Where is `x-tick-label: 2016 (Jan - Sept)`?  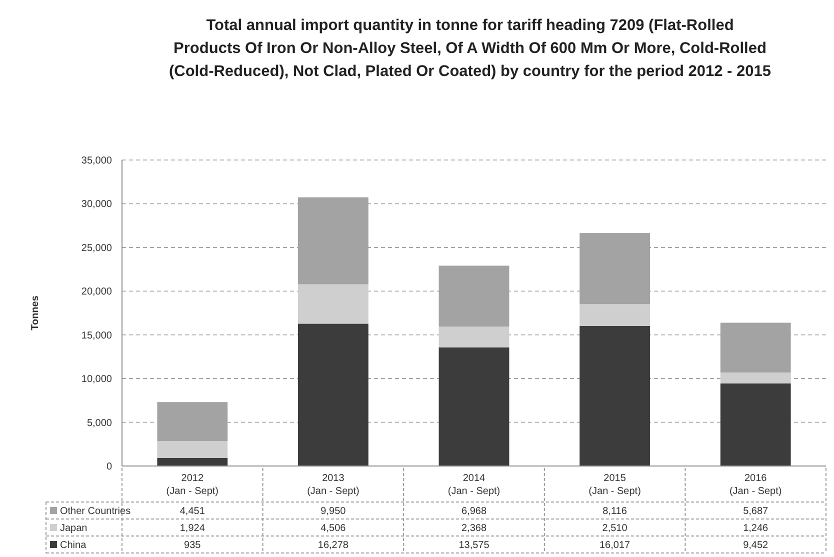
x-tick-label: 2016 (Jan - Sept) is located at coordinates (755, 485).